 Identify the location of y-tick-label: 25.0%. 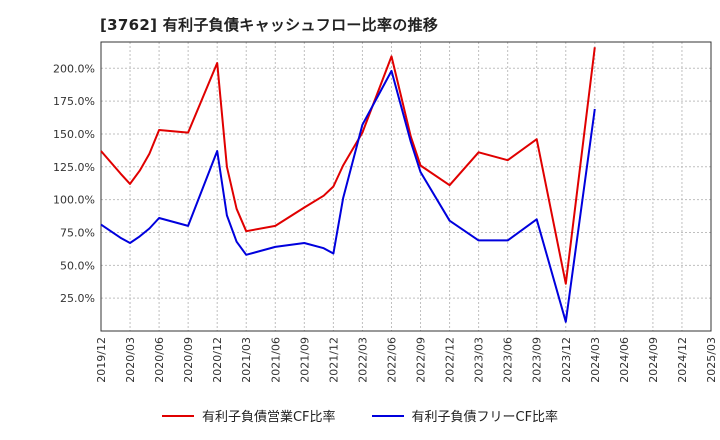
(77, 298).